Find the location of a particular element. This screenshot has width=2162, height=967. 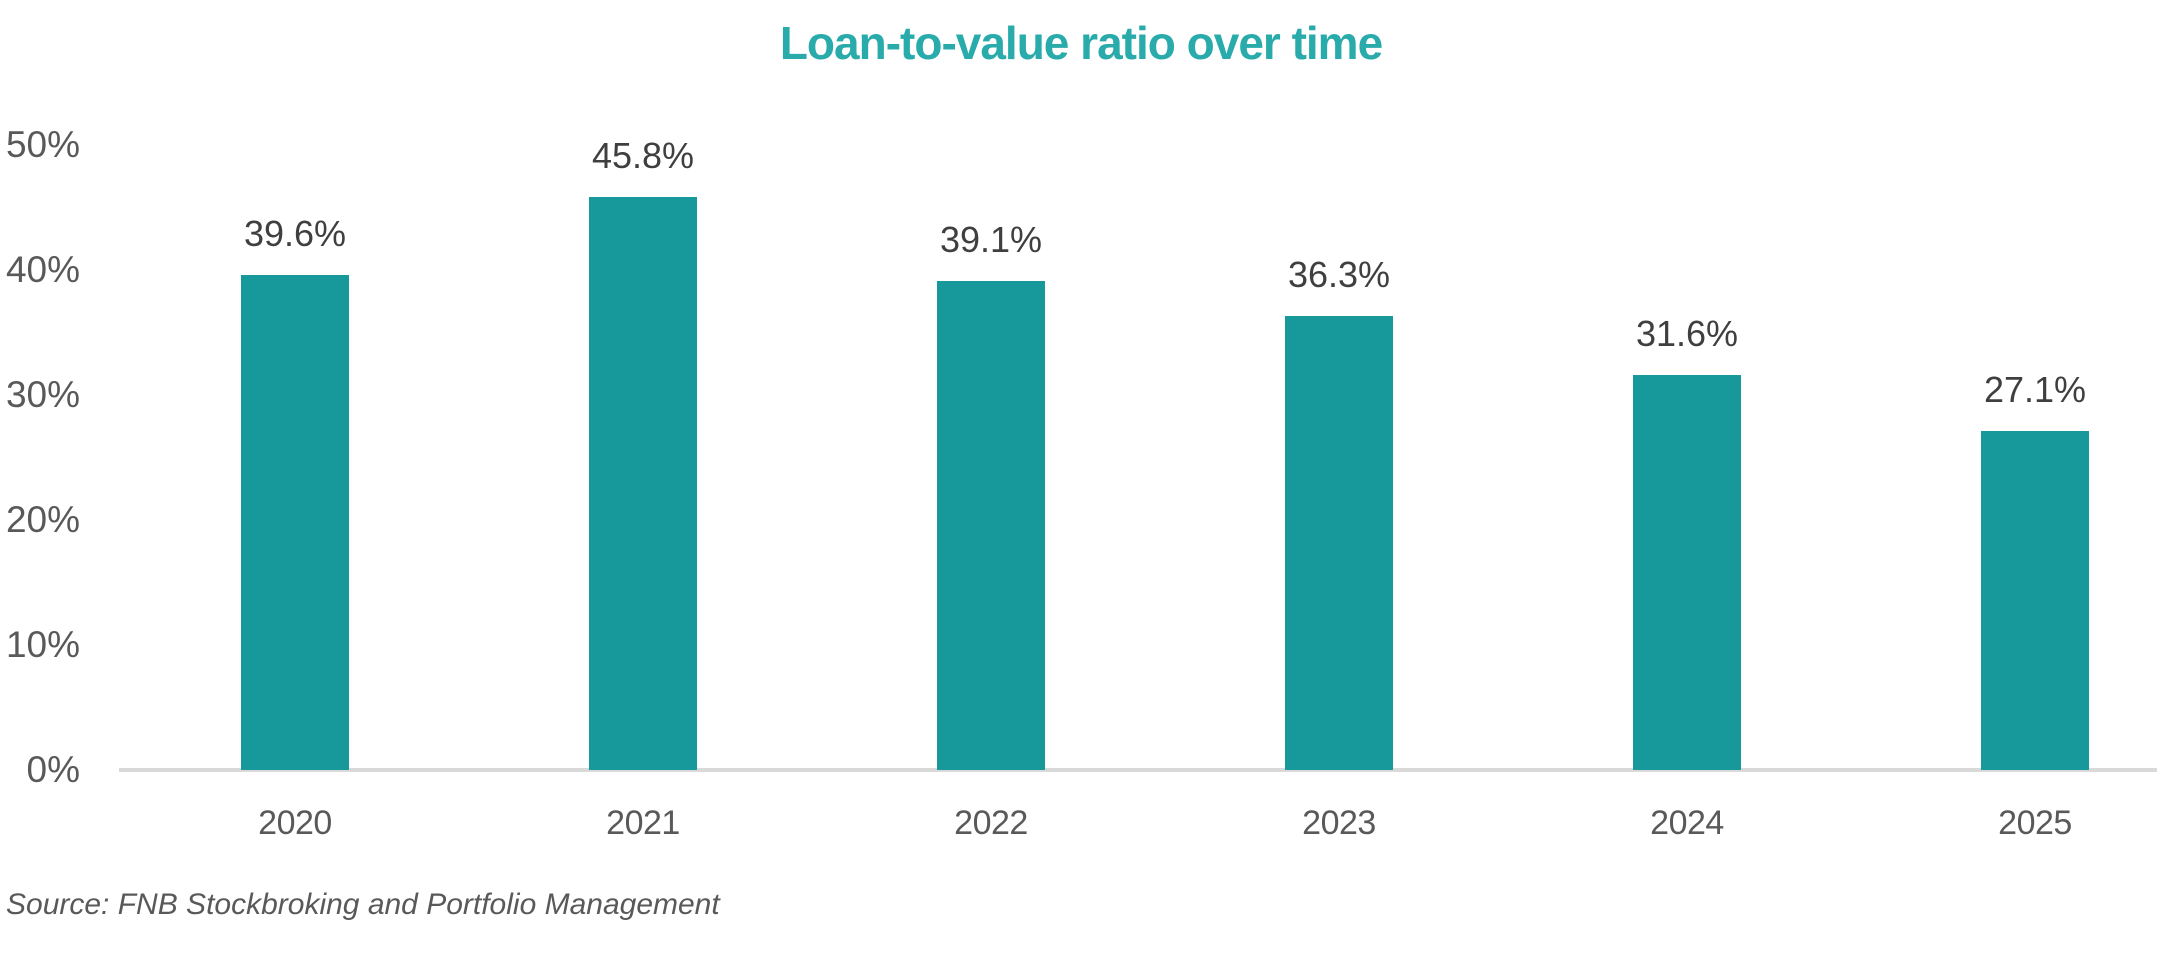

x-tick-label: 2021 is located at coordinates (643, 823).